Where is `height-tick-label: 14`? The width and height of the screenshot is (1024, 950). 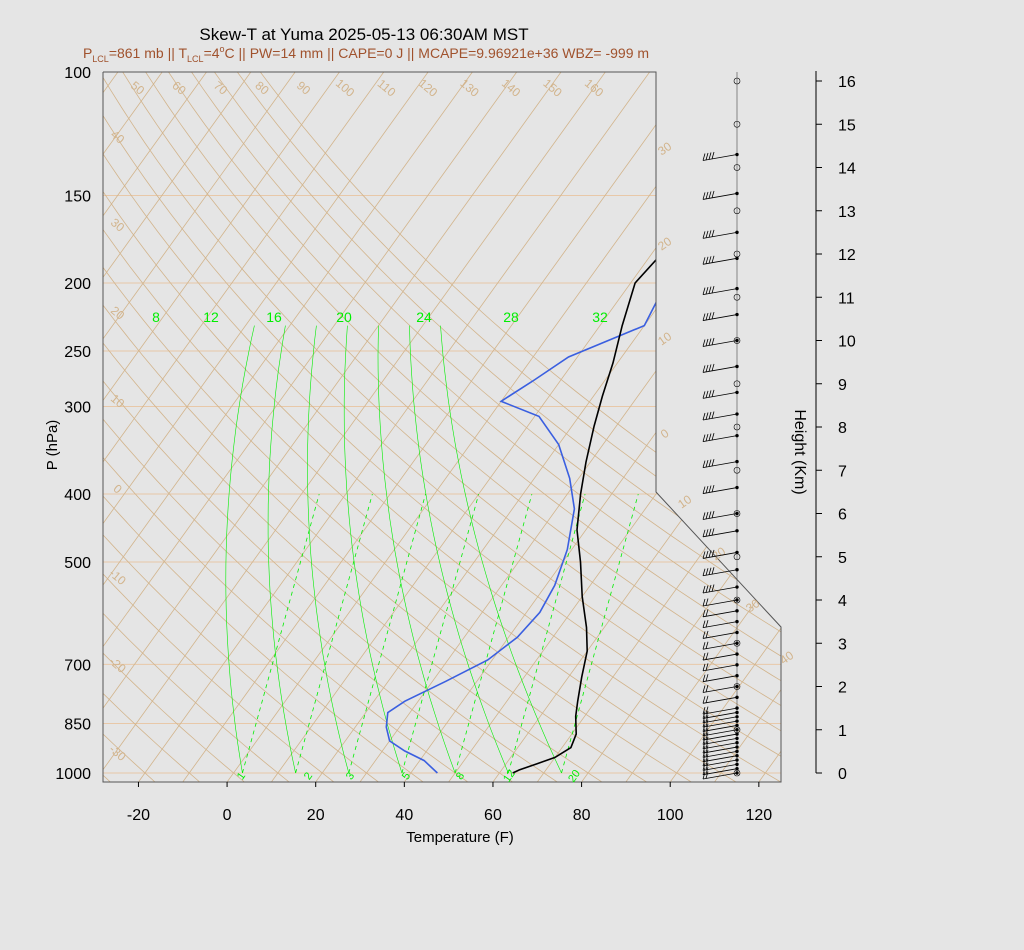
height-tick-label: 14 is located at coordinates (847, 169).